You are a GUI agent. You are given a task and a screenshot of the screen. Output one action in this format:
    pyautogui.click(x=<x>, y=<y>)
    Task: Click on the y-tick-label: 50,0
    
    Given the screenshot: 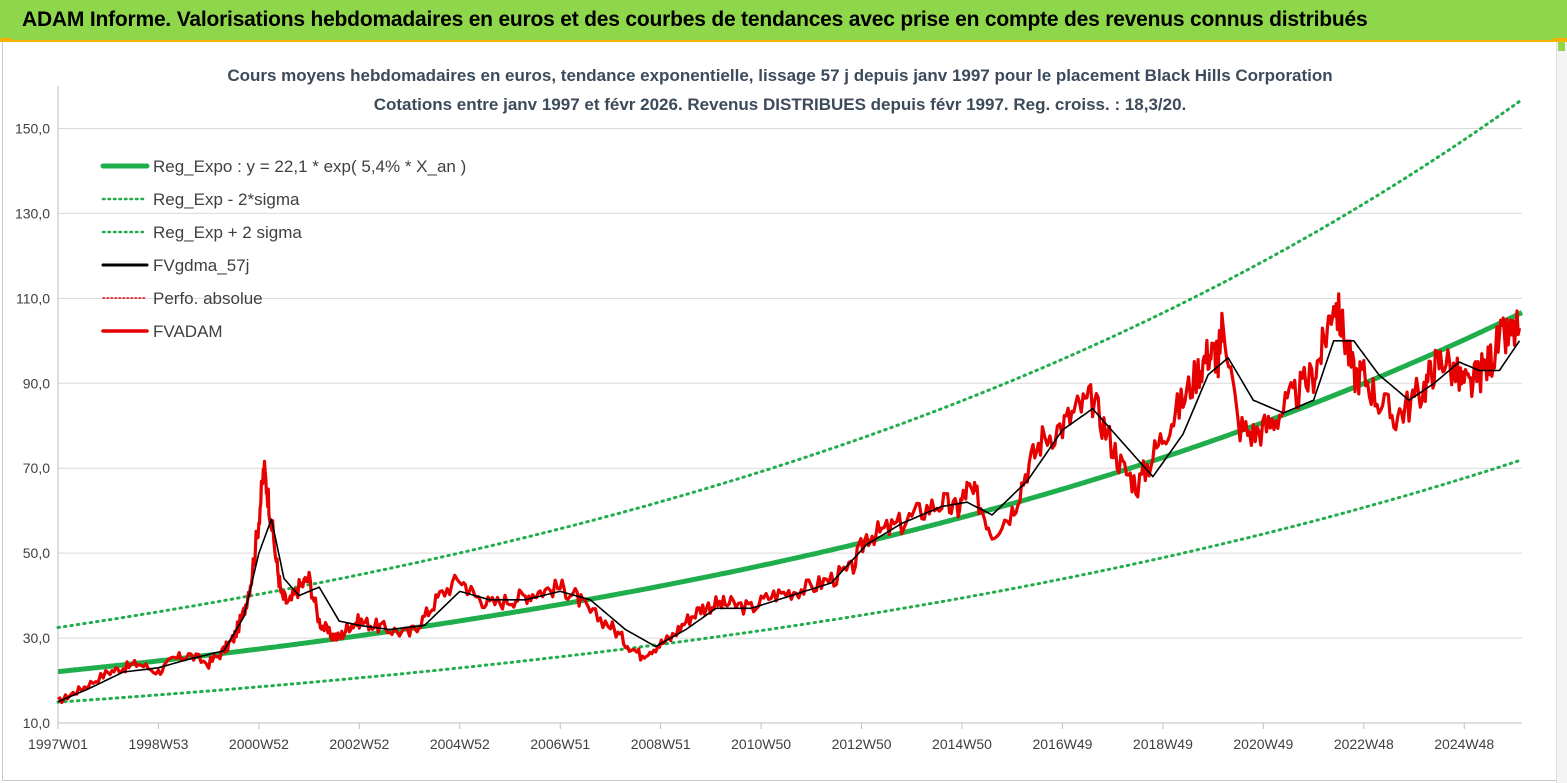 What is the action you would take?
    pyautogui.click(x=36, y=553)
    